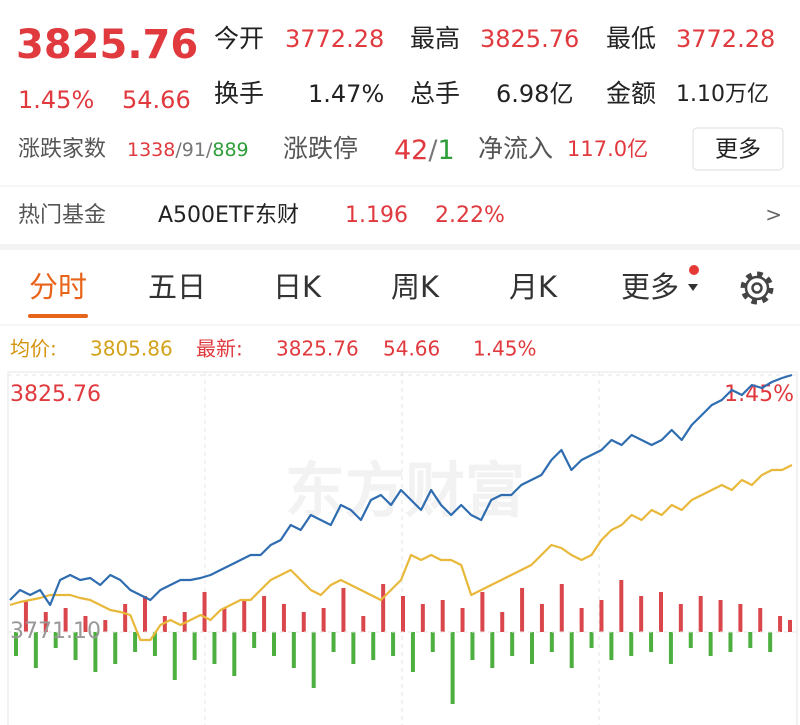 The image size is (800, 725). Describe the element at coordinates (607, 149) in the screenshot. I see `net-inflow-value: 117.0亿` at that location.